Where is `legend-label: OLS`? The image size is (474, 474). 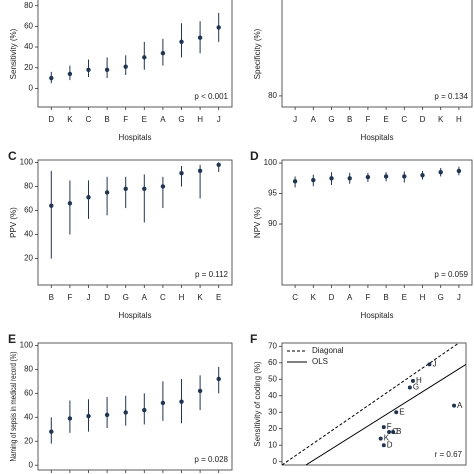
legend-label: OLS is located at coordinates (320, 361).